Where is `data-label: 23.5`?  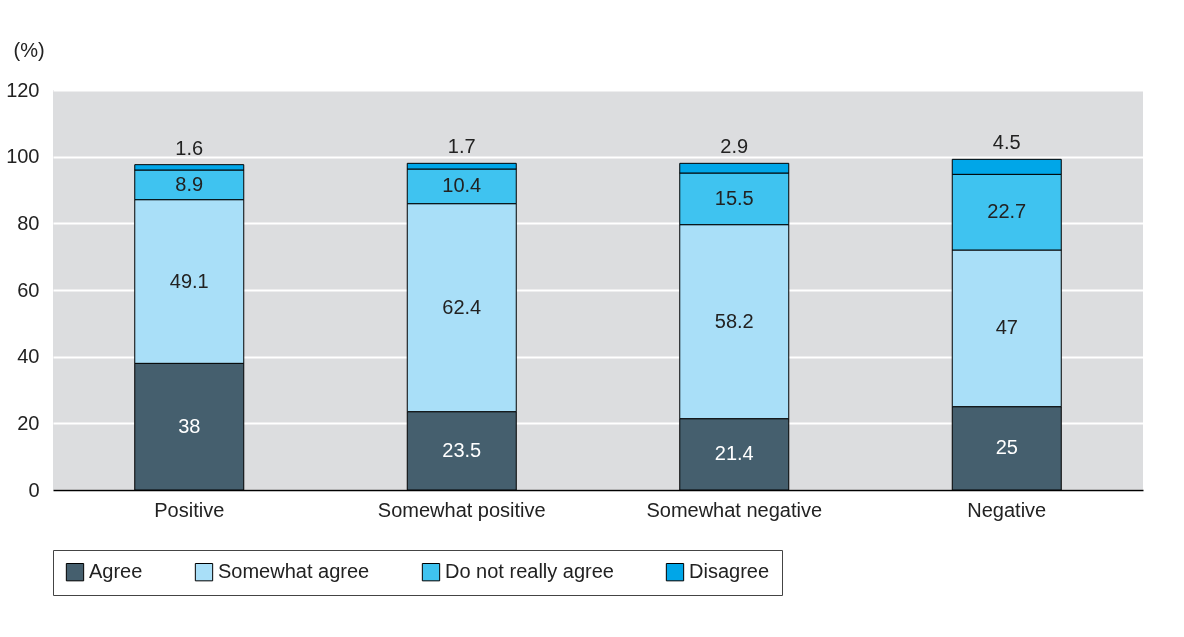 data-label: 23.5 is located at coordinates (462, 449).